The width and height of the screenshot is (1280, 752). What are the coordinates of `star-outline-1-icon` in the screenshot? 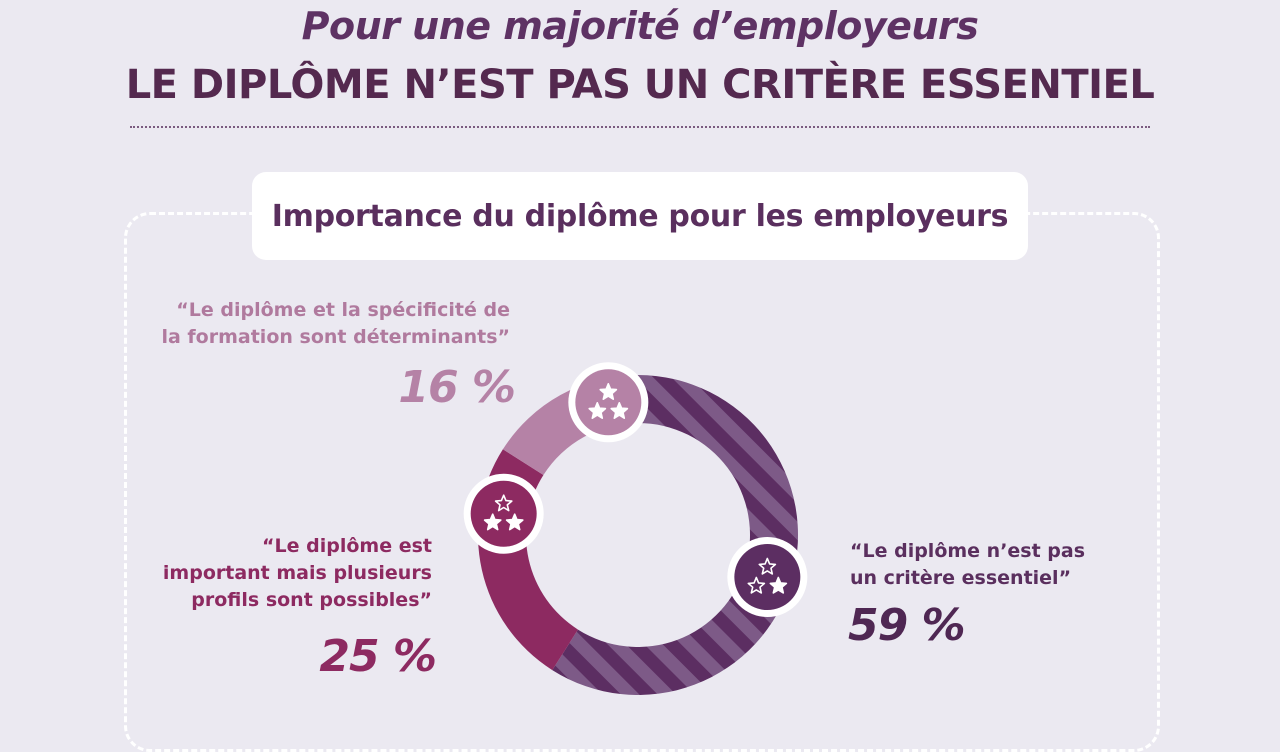 It's located at (767, 577).